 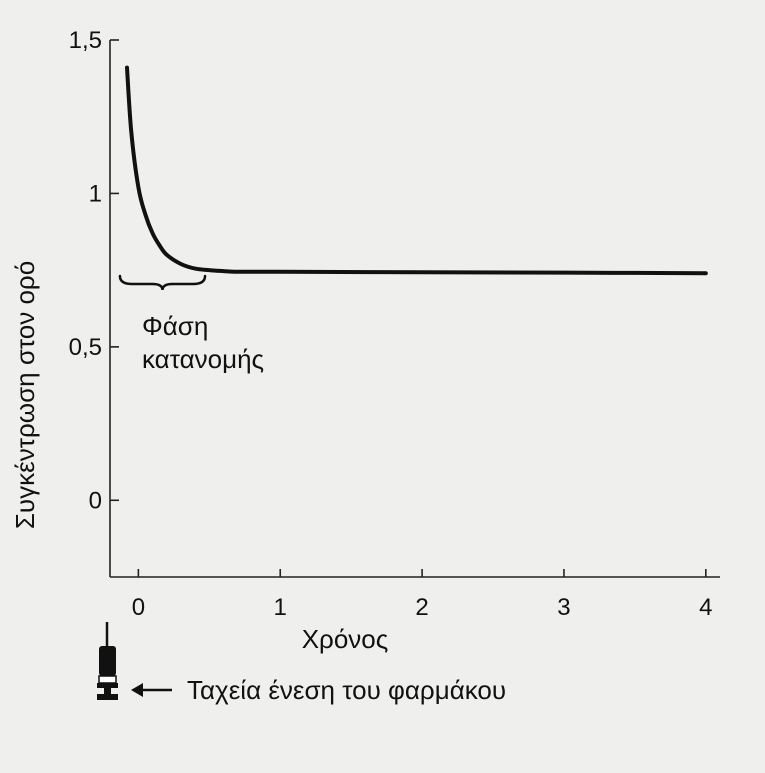 What do you see at coordinates (563, 607) in the screenshot?
I see `x-tick-label-3: 3` at bounding box center [563, 607].